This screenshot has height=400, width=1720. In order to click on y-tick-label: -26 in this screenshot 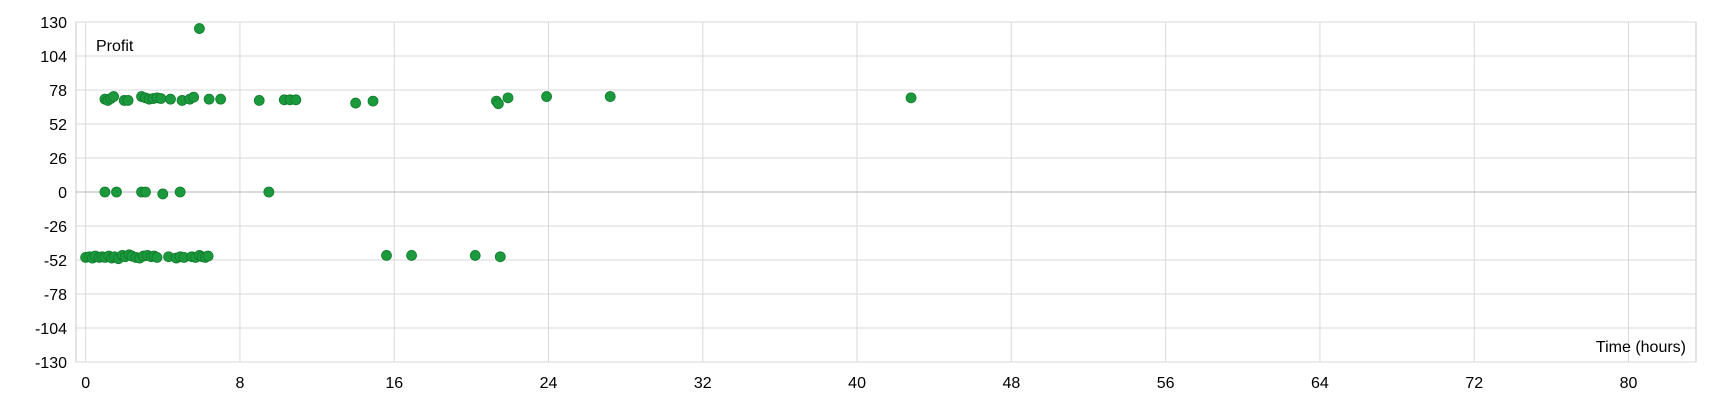, I will do `click(55, 227)`.